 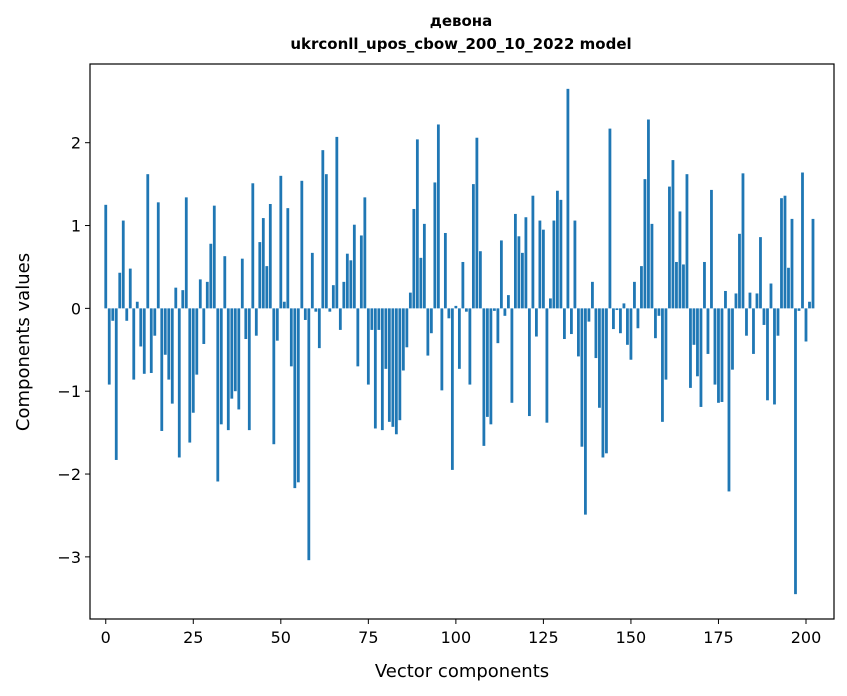 What do you see at coordinates (69, 391) in the screenshot?
I see `y-tick-label: −1` at bounding box center [69, 391].